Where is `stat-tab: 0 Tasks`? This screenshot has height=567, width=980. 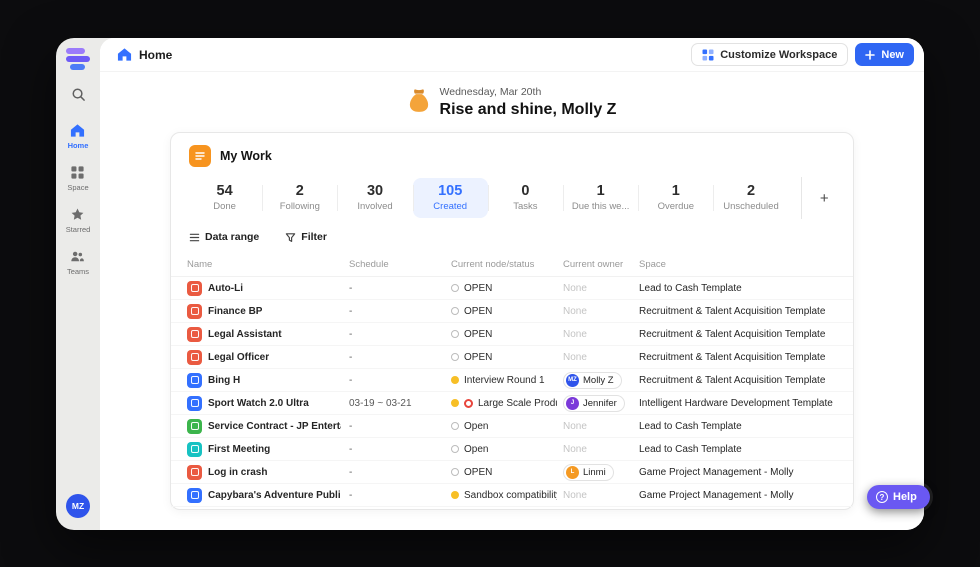 stat-tab: 0 Tasks is located at coordinates (525, 198).